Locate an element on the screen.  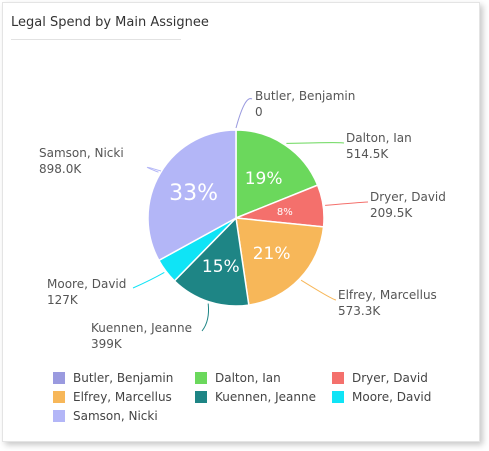
legend-swatch-dryer-david is located at coordinates (338, 377).